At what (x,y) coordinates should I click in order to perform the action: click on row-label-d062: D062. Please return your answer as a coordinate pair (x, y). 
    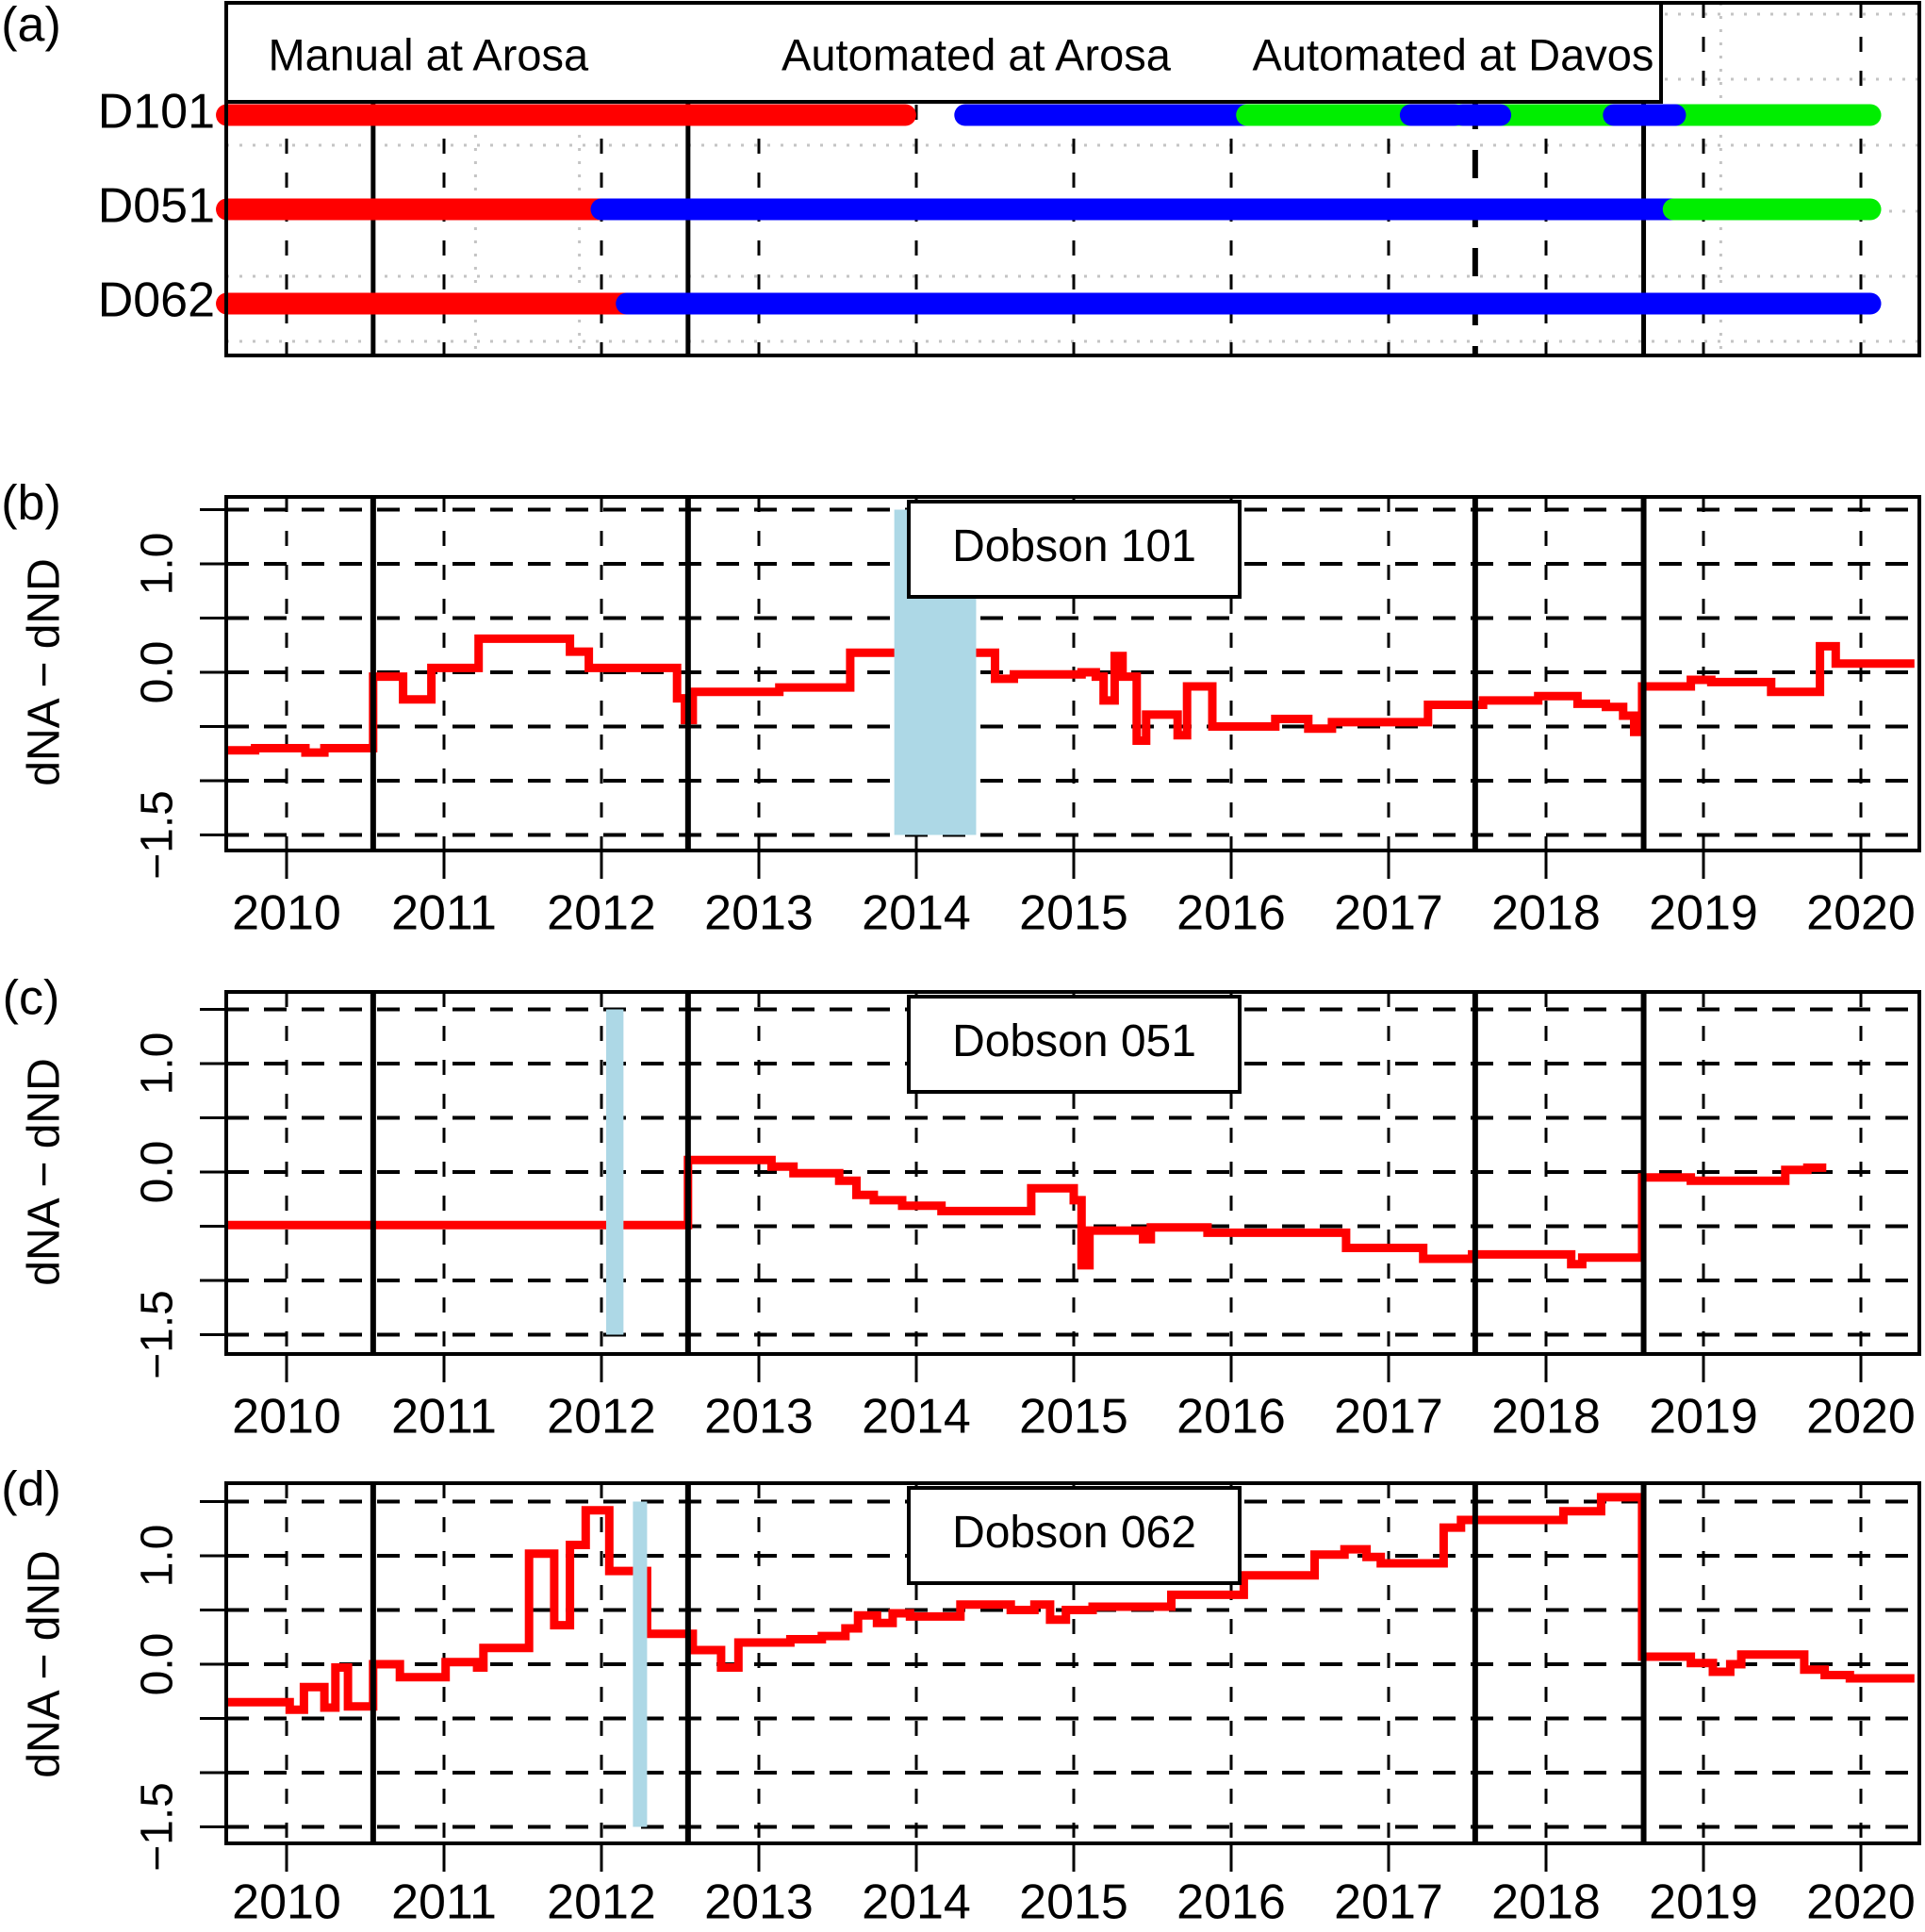
    Looking at the image, I should click on (156, 300).